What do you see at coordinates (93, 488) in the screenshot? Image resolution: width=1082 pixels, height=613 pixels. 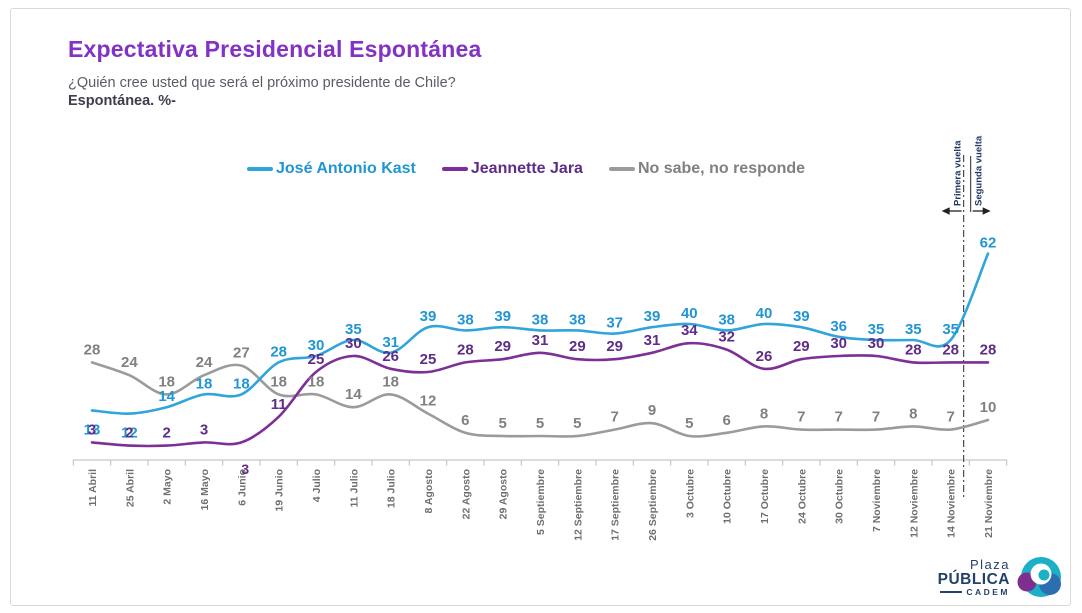 I see `axis-label-0: 11 Abril` at bounding box center [93, 488].